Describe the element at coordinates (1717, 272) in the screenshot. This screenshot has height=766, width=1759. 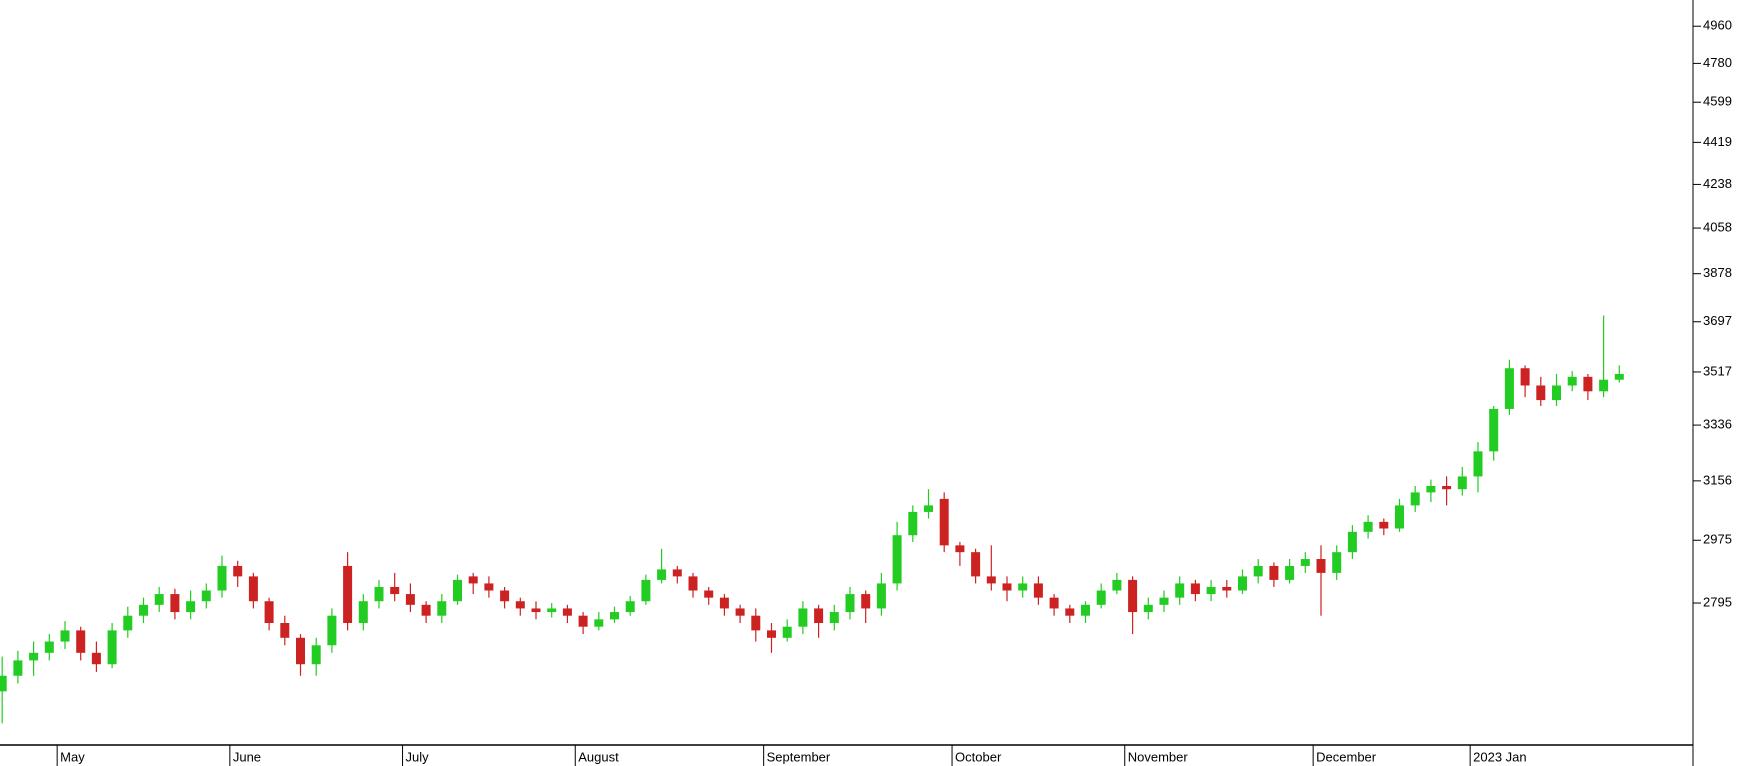
I see `y-tick-label: 3878` at that location.